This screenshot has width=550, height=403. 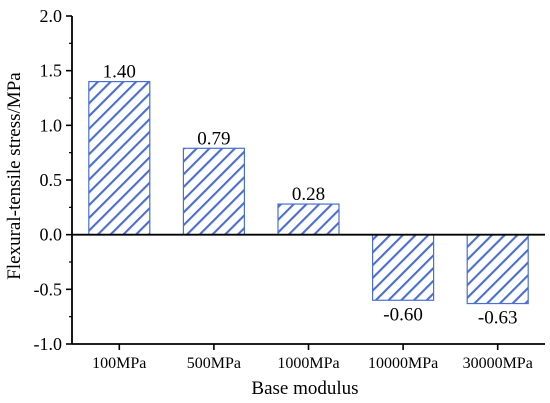 I want to click on y-tick-label: 1.5, so click(x=51, y=71).